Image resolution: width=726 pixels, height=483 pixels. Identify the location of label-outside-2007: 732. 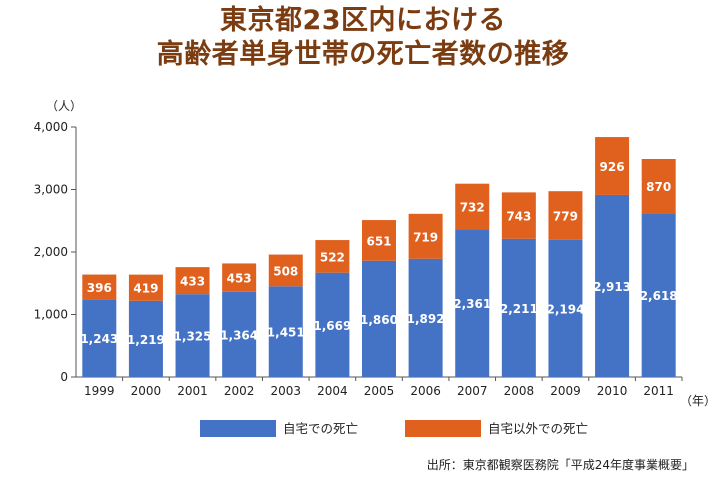
(472, 208).